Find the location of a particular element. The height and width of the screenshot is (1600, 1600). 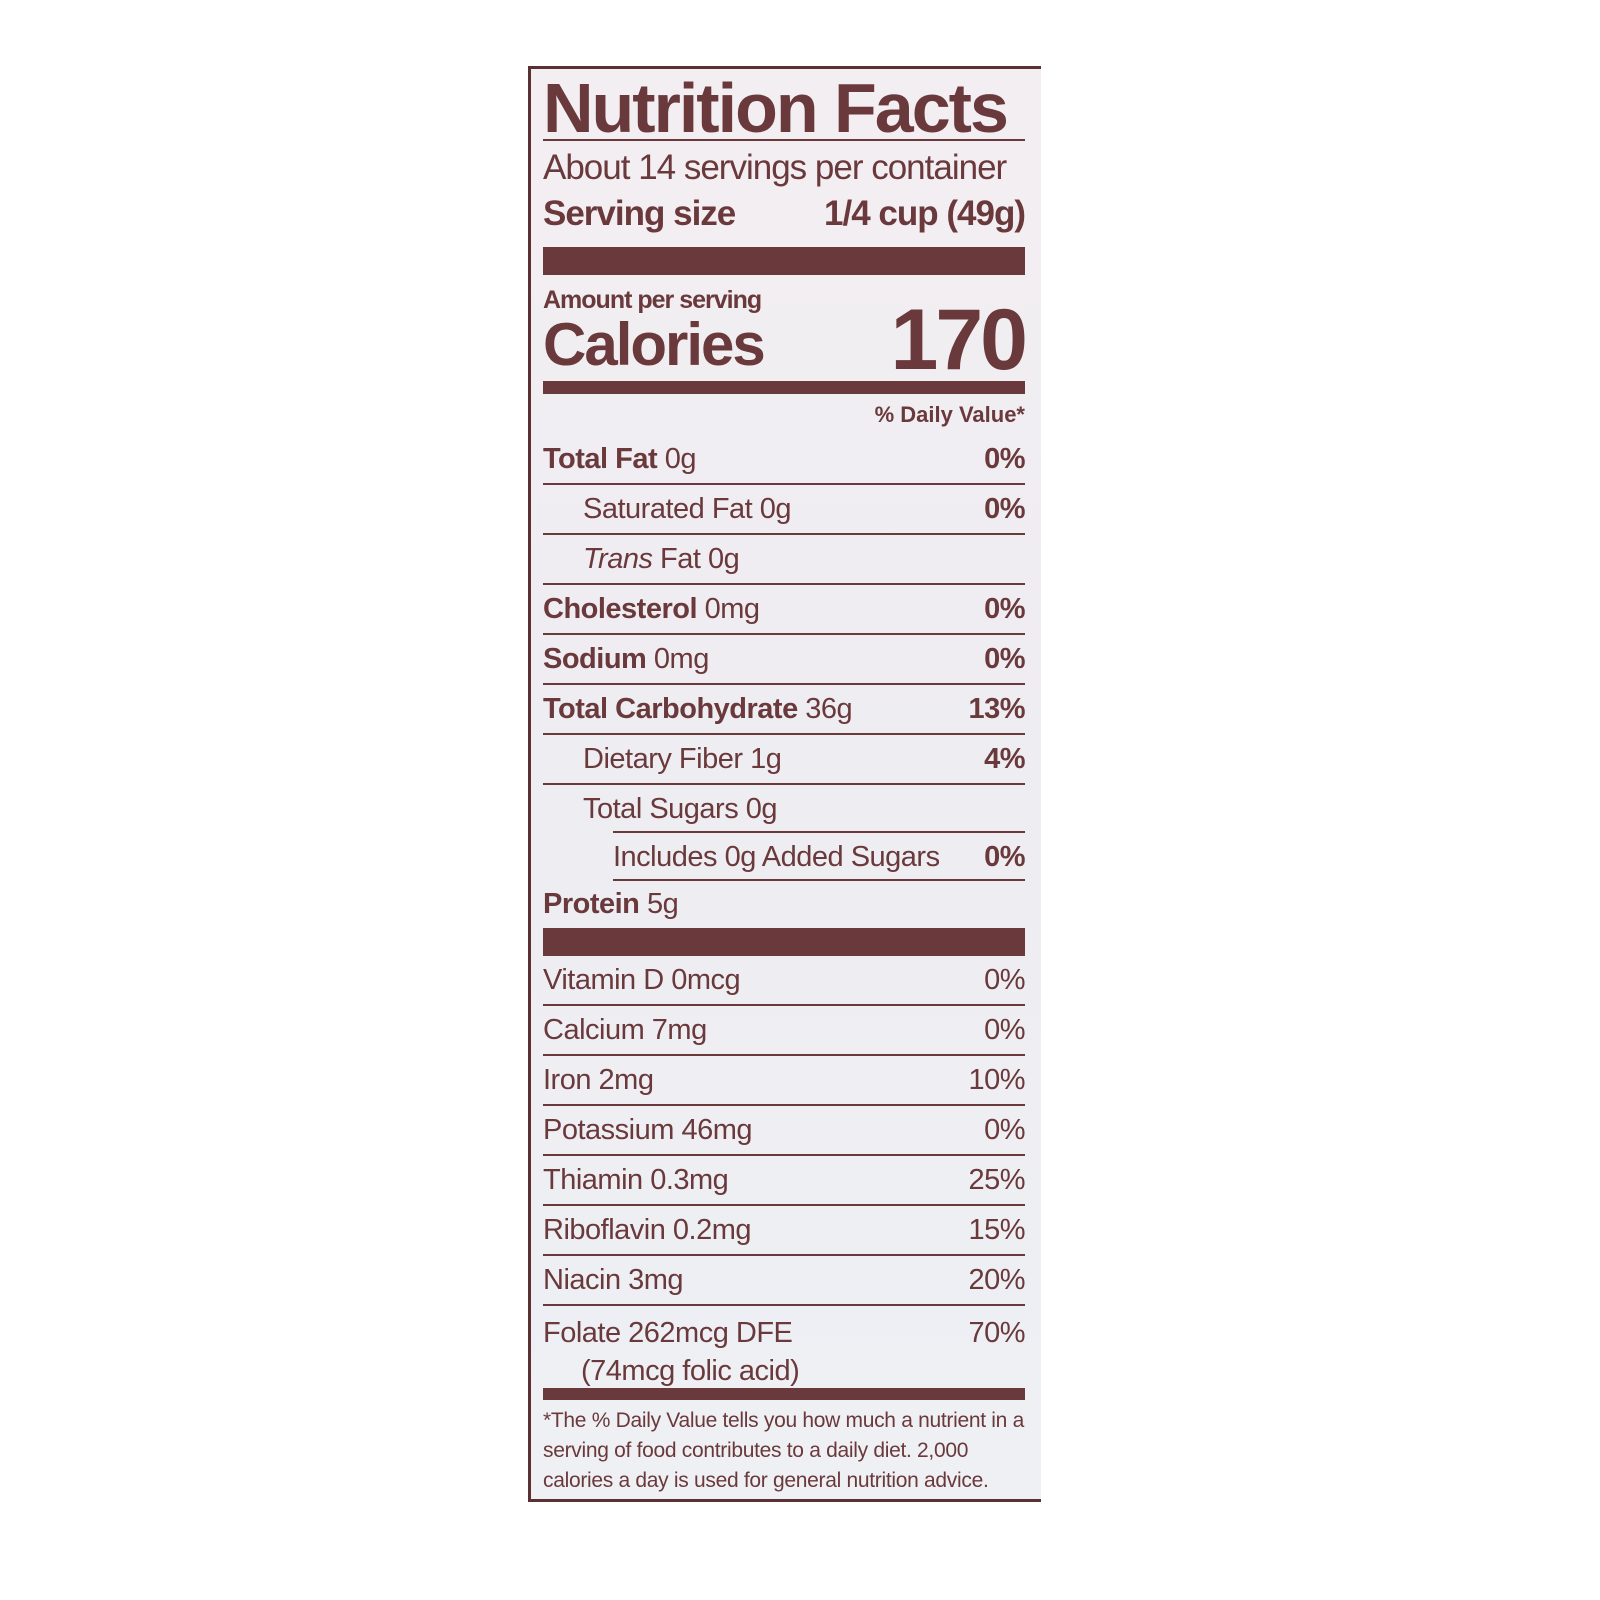

vitamin-dv: 70% is located at coordinates (996, 1333).